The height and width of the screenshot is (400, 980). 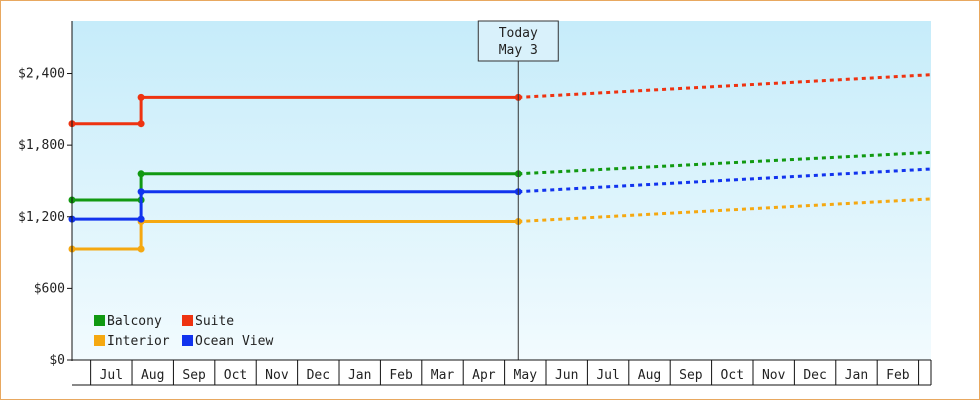 I want to click on legend-swatch-balcony, so click(x=99, y=320).